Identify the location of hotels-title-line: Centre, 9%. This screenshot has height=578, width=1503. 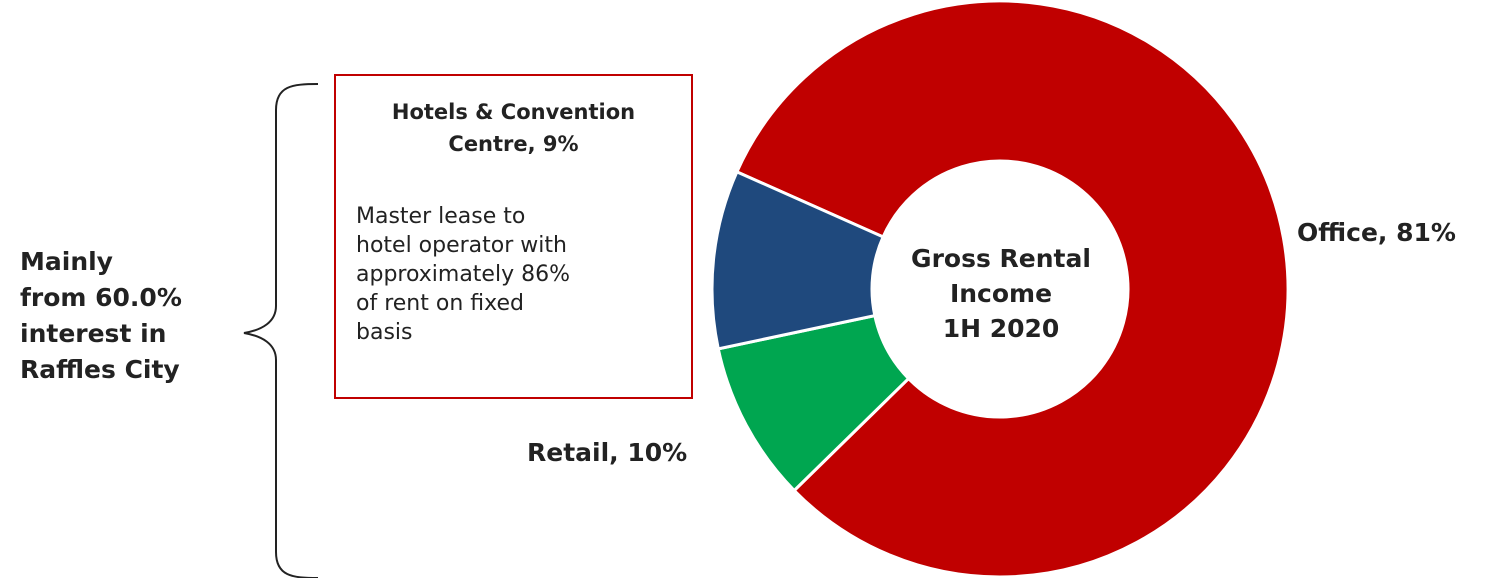
(513, 144).